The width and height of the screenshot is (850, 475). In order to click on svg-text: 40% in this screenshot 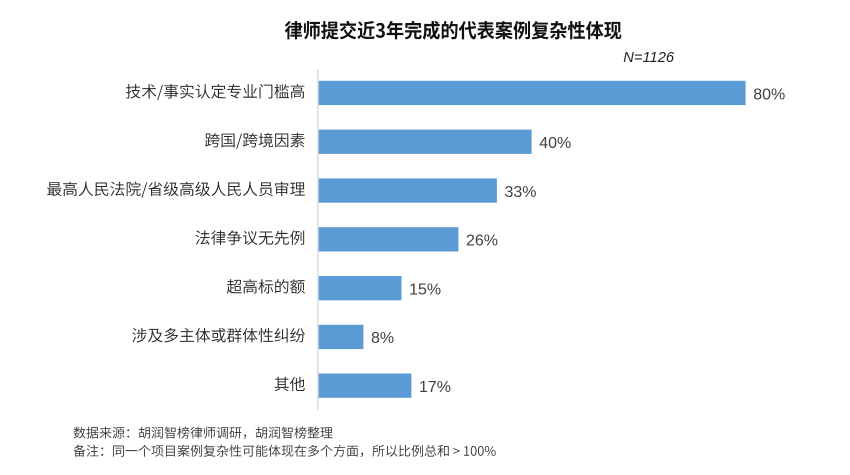, I will do `click(555, 143)`.